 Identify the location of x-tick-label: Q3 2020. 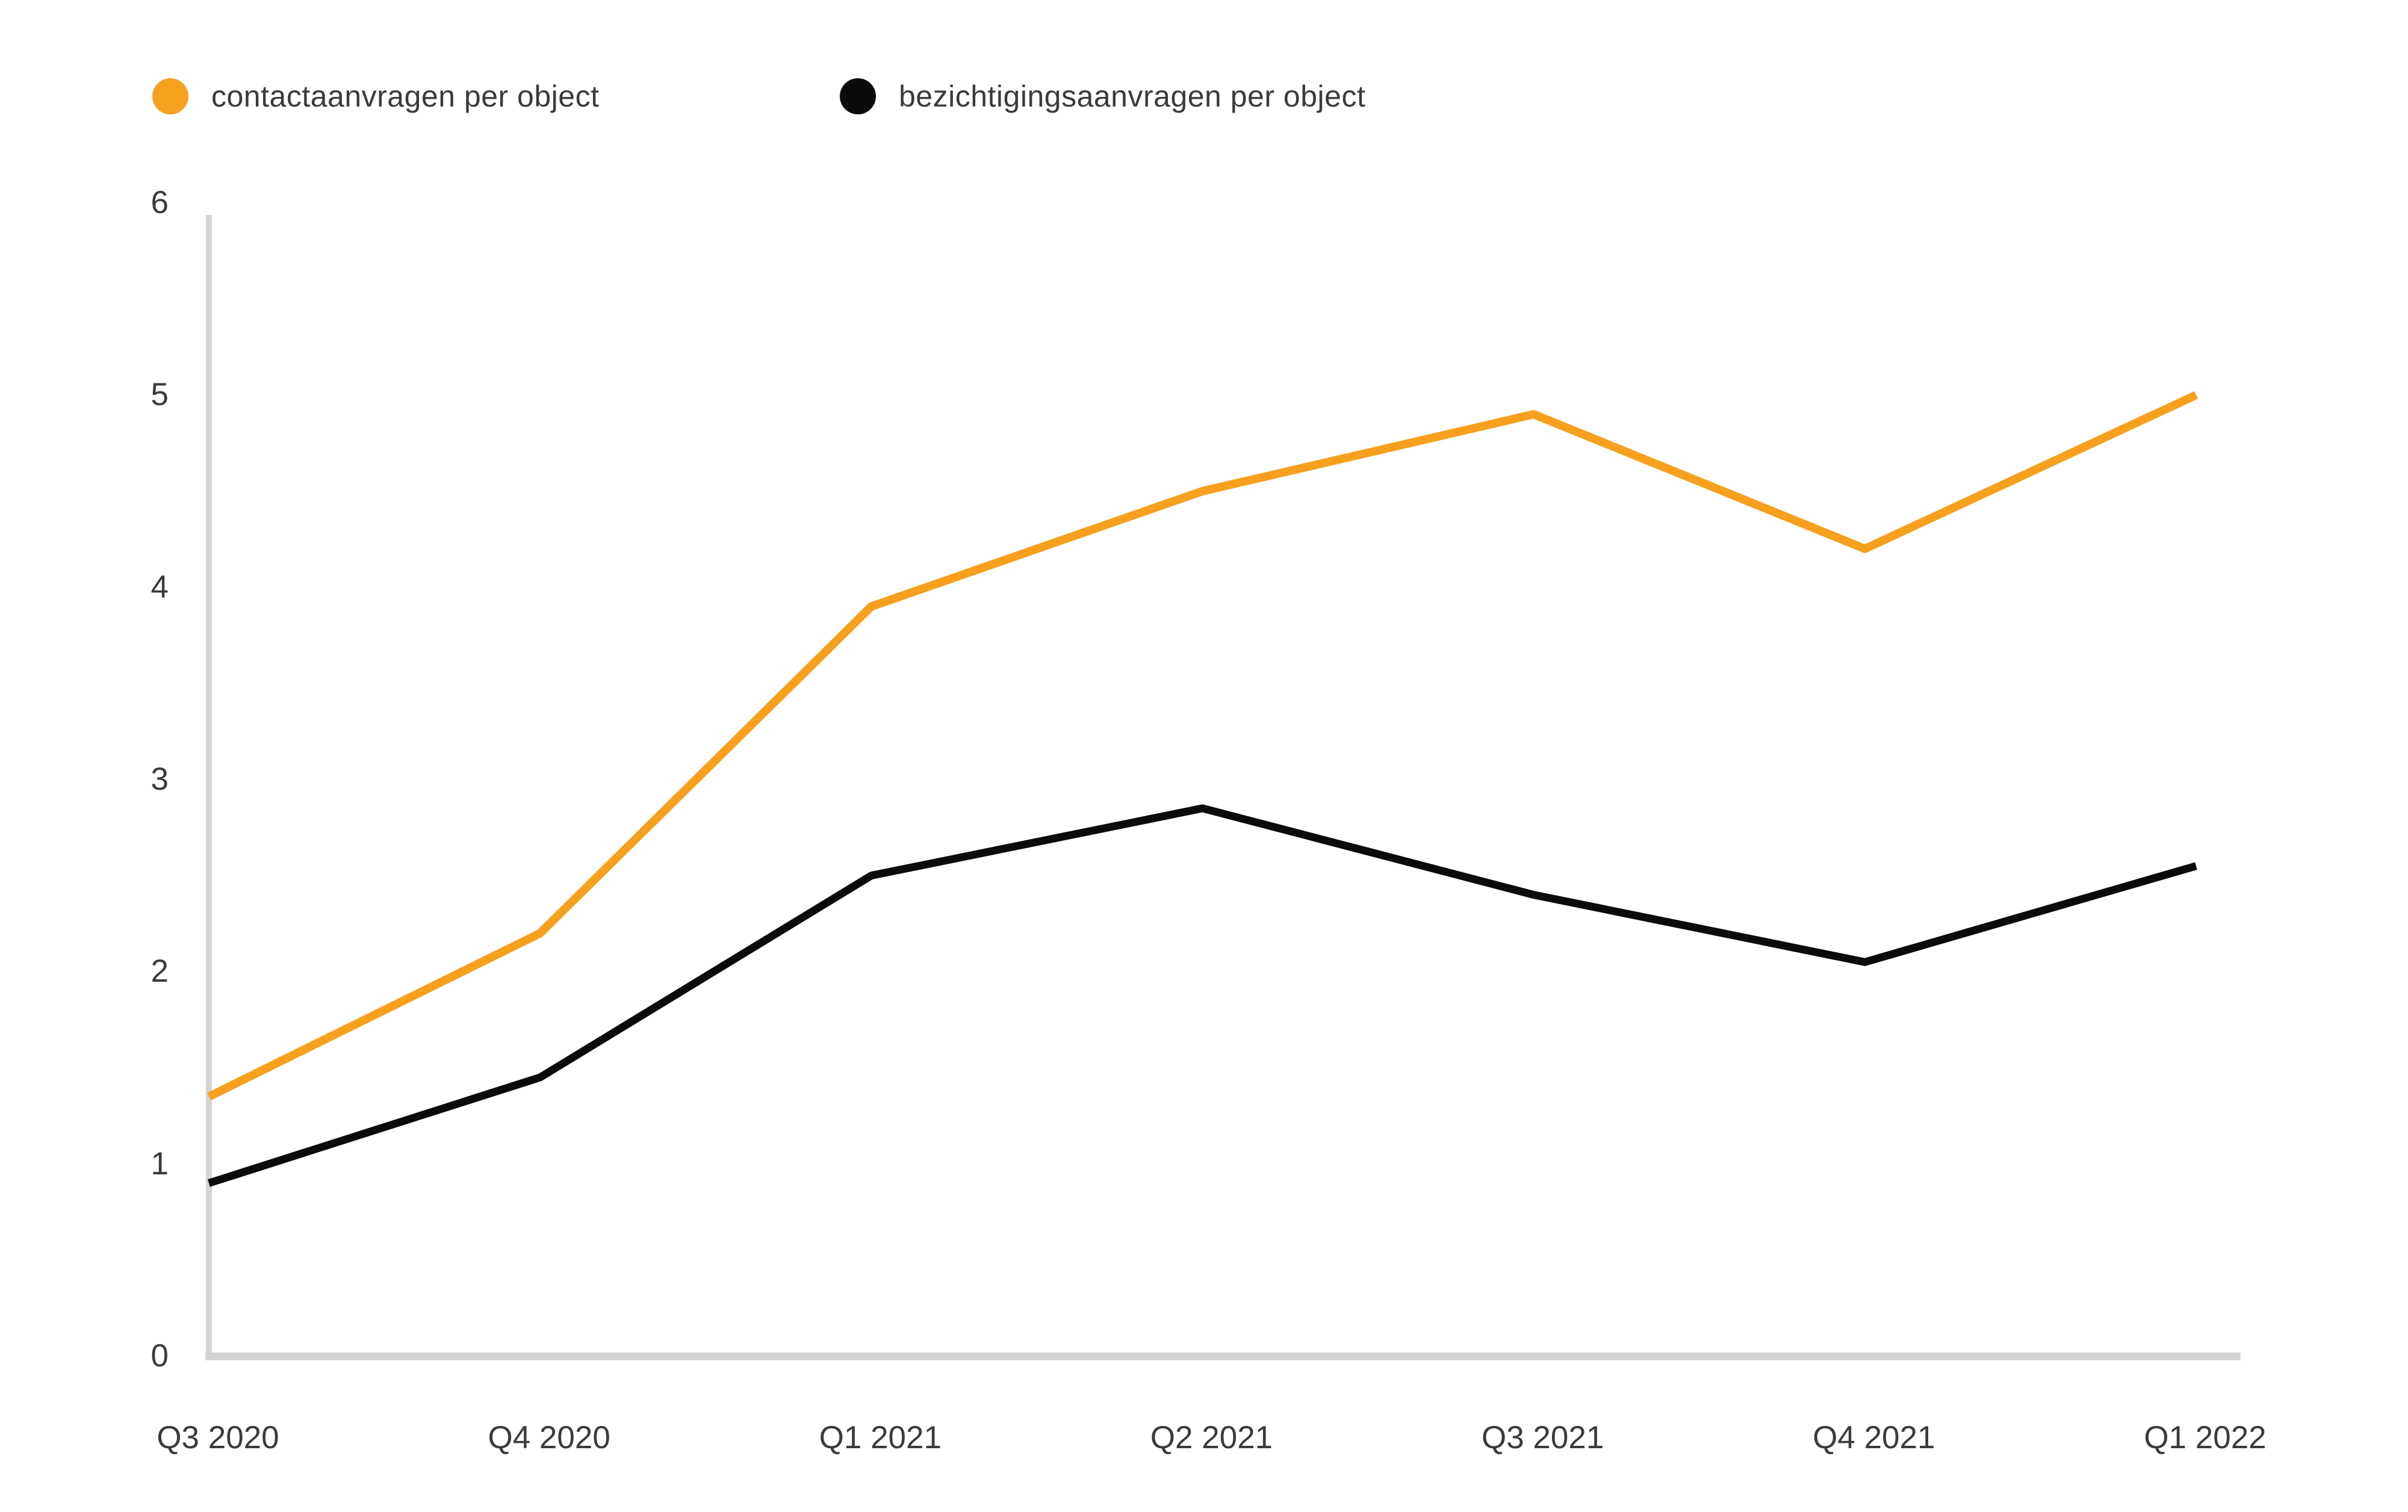
(218, 1437).